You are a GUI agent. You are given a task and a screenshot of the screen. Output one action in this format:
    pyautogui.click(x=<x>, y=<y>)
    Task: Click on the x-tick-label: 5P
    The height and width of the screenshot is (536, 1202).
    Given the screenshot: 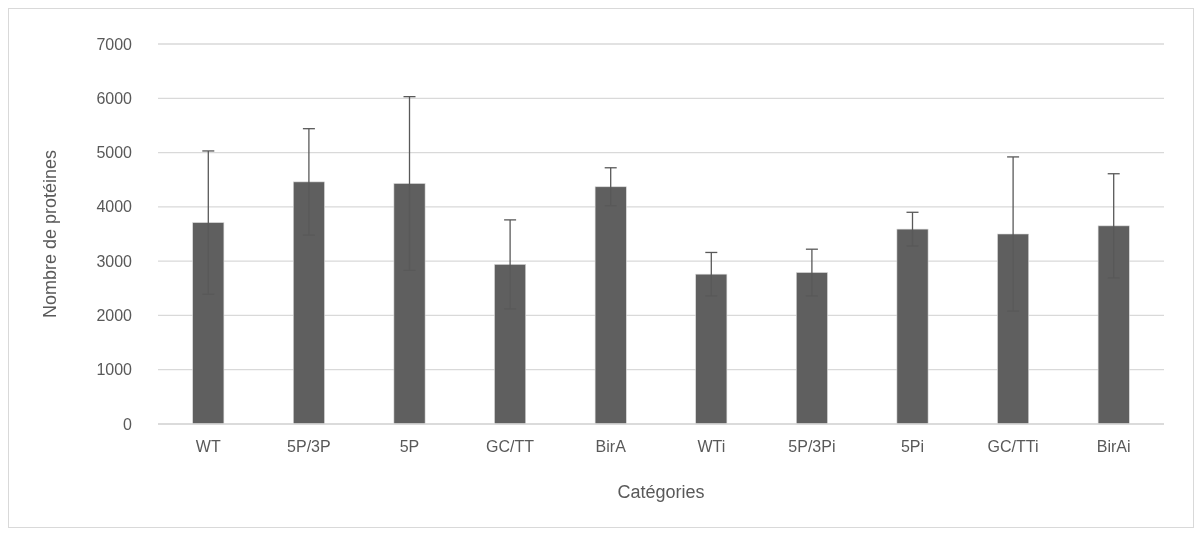 What is the action you would take?
    pyautogui.click(x=409, y=446)
    